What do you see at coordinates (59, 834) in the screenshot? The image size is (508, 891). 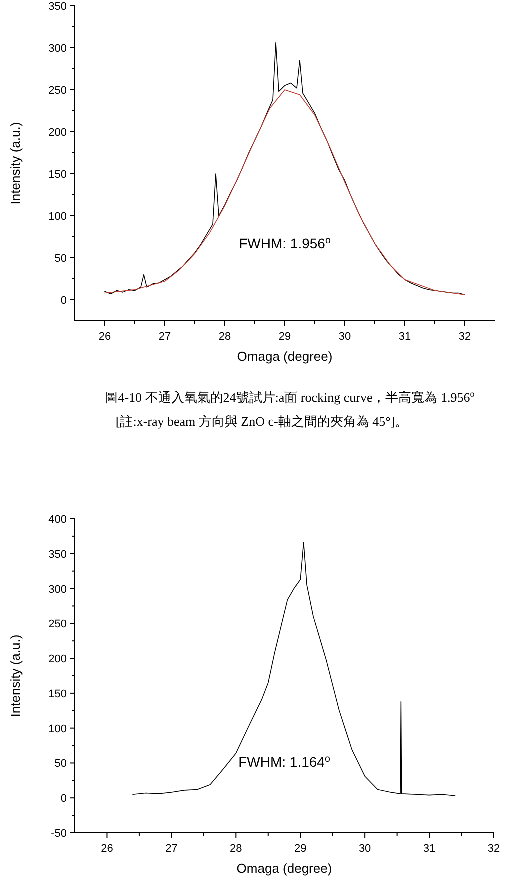 I see `y-tick-label: -50` at bounding box center [59, 834].